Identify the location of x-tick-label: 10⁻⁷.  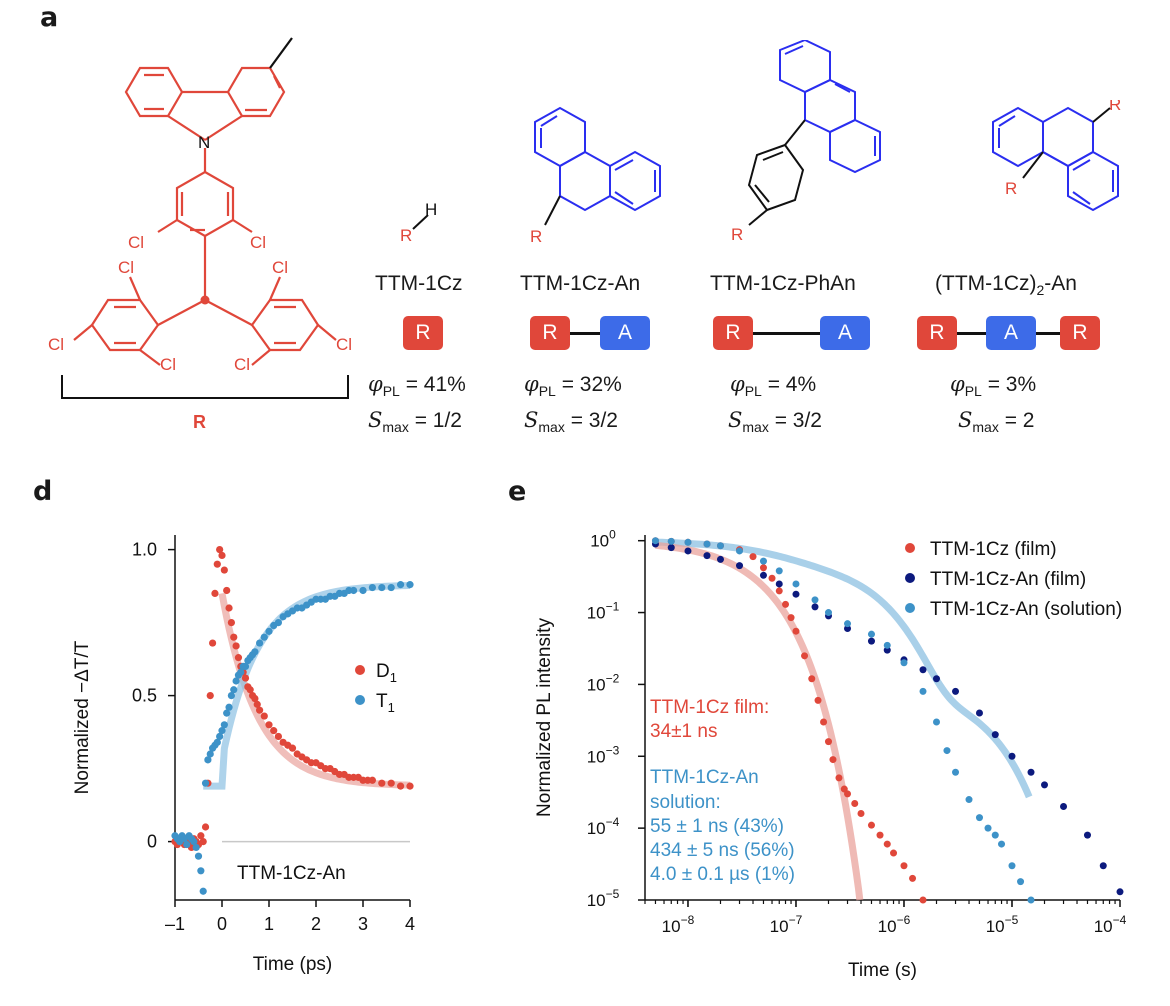
(786, 924).